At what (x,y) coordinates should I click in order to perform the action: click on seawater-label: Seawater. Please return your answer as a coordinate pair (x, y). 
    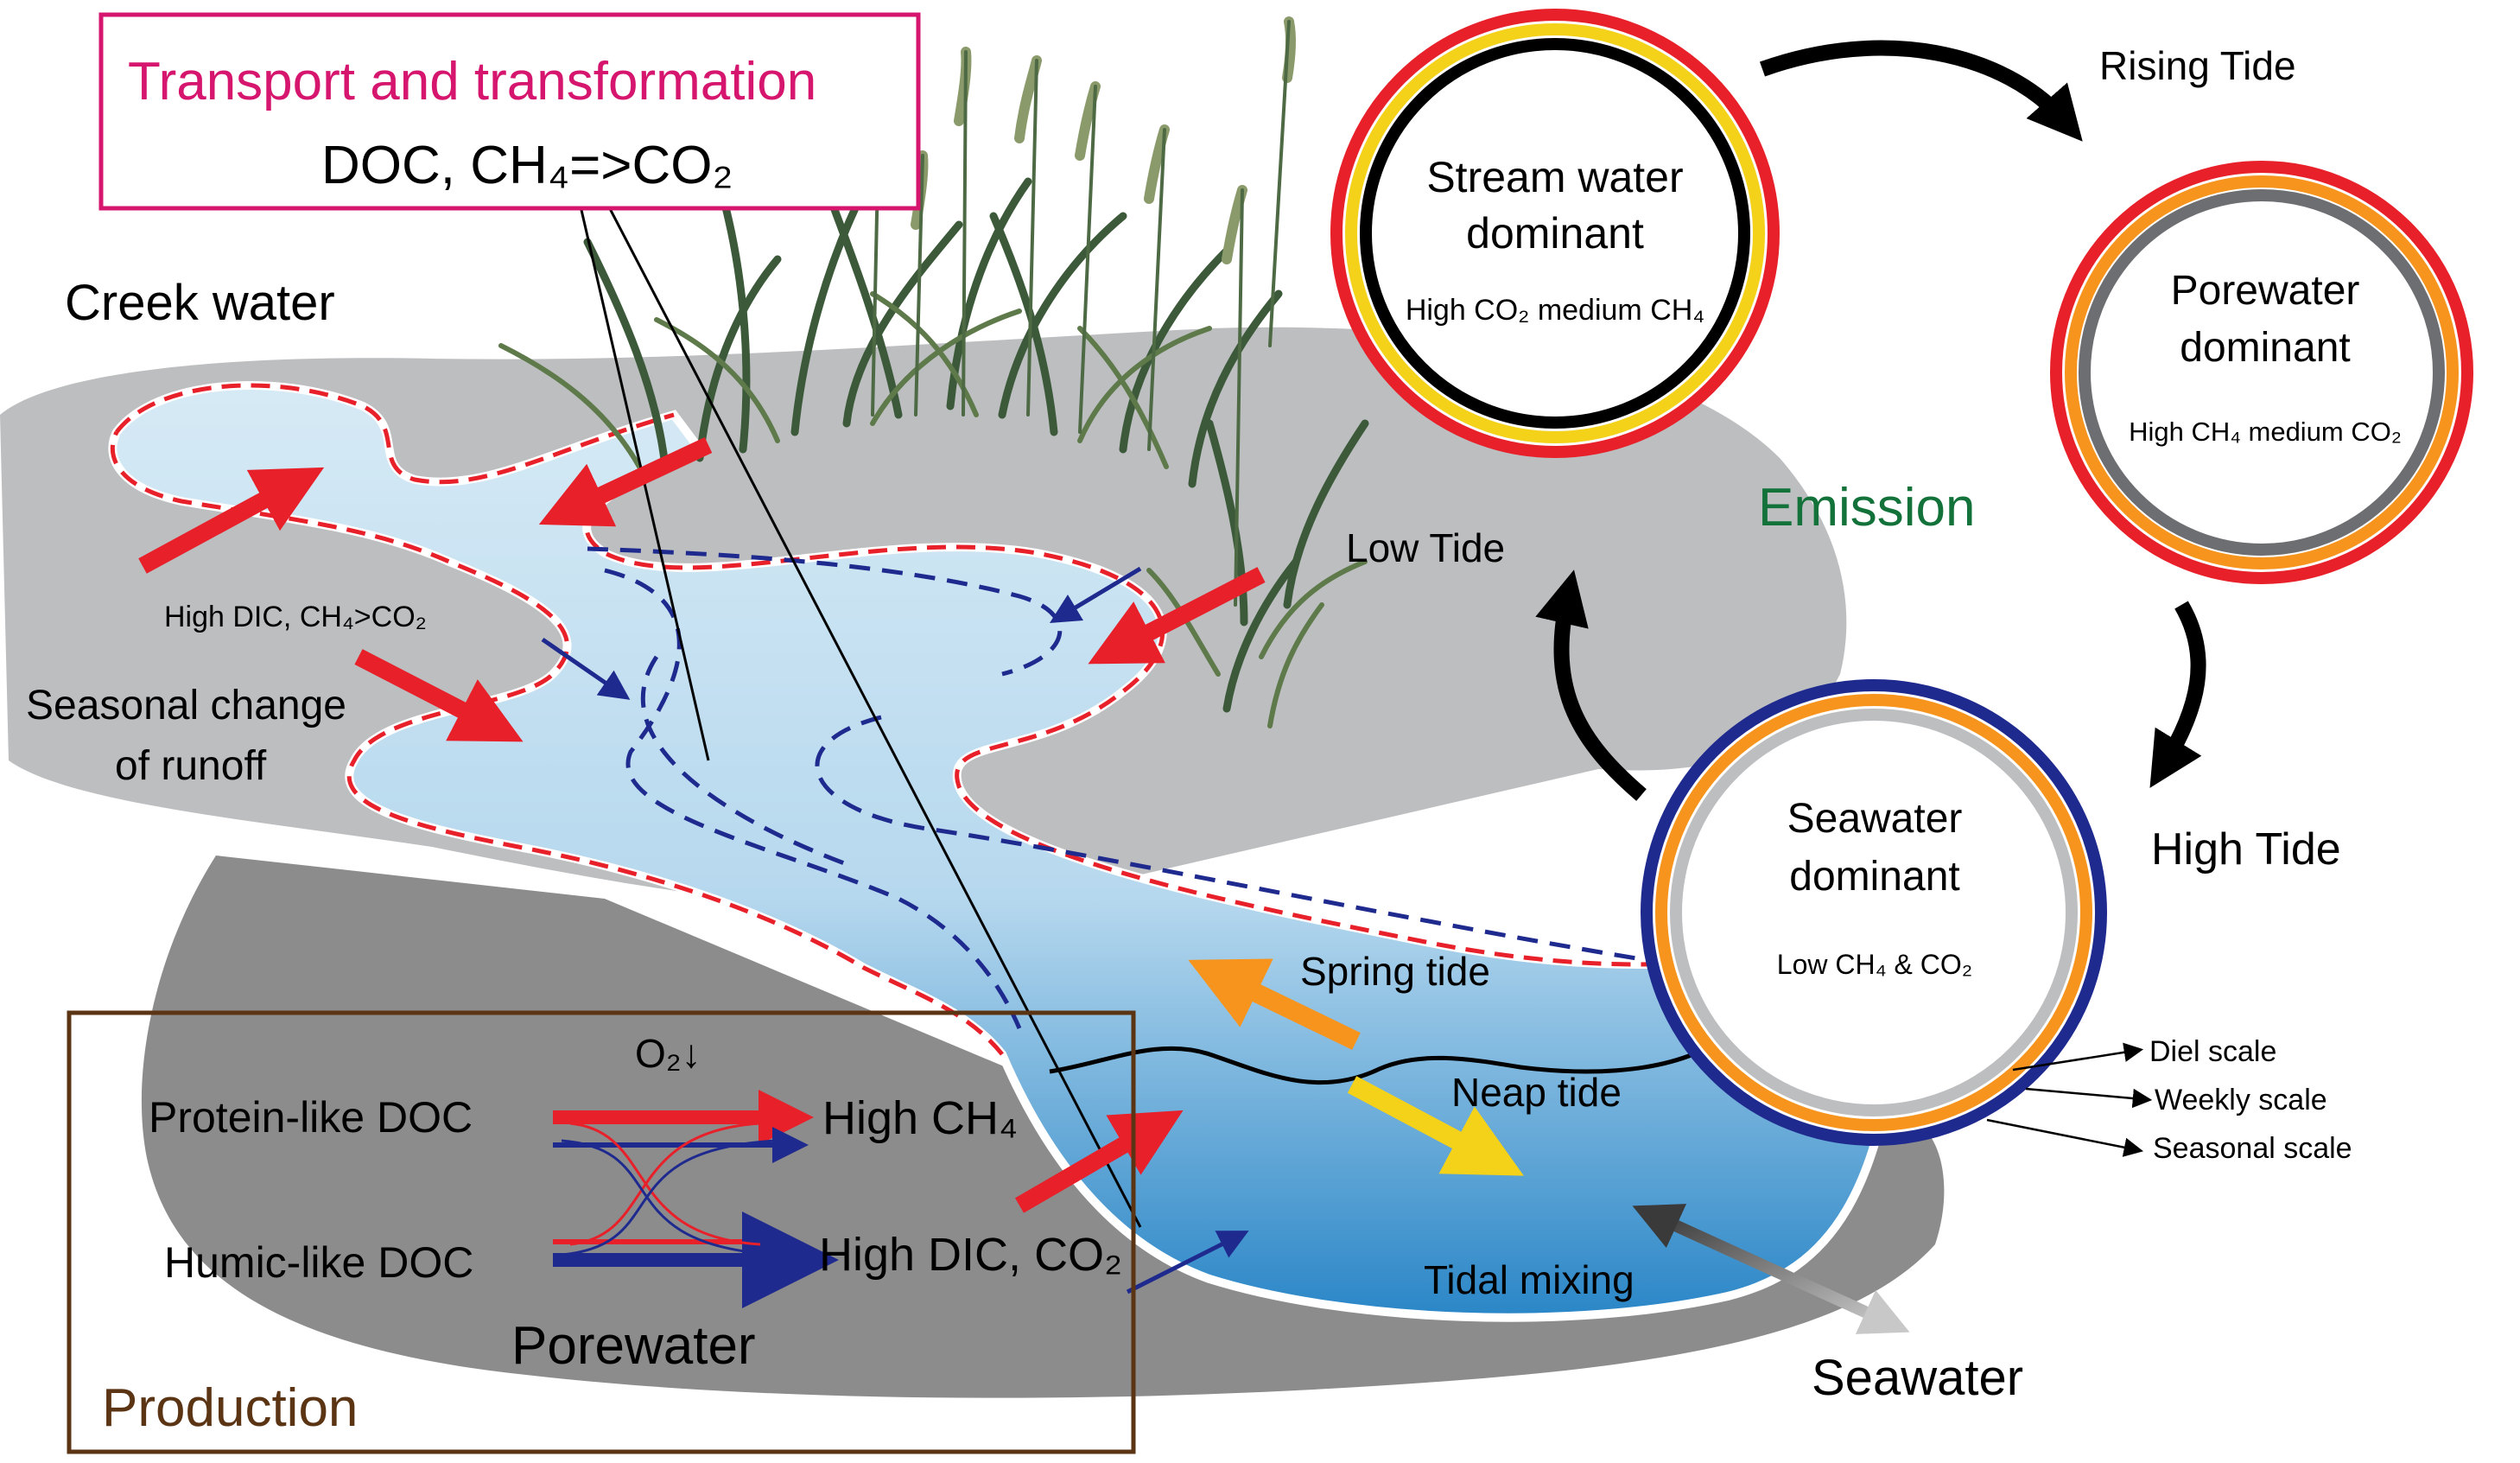
    Looking at the image, I should click on (1917, 1378).